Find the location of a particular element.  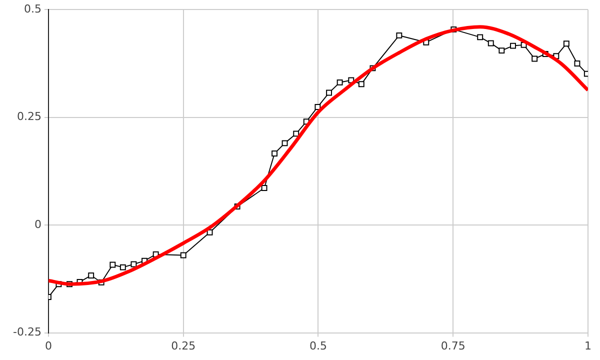

x-tick-label: 0.25 is located at coordinates (183, 345).